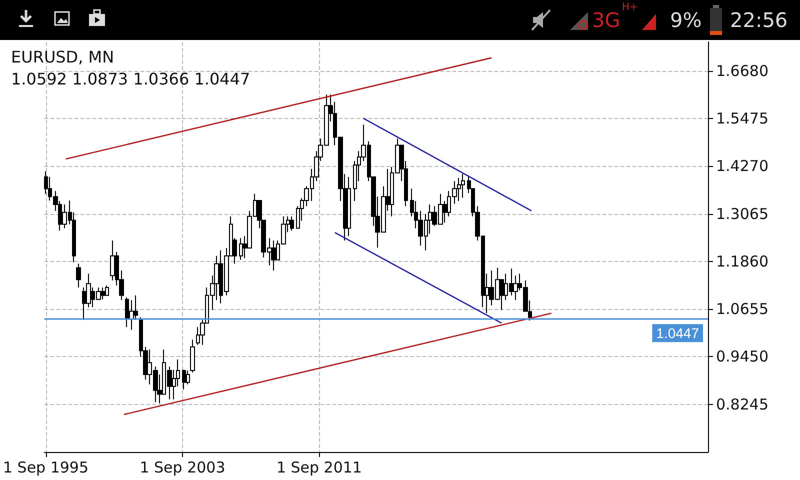  I want to click on x-tick-label: 1 Sep 2011, so click(319, 467).